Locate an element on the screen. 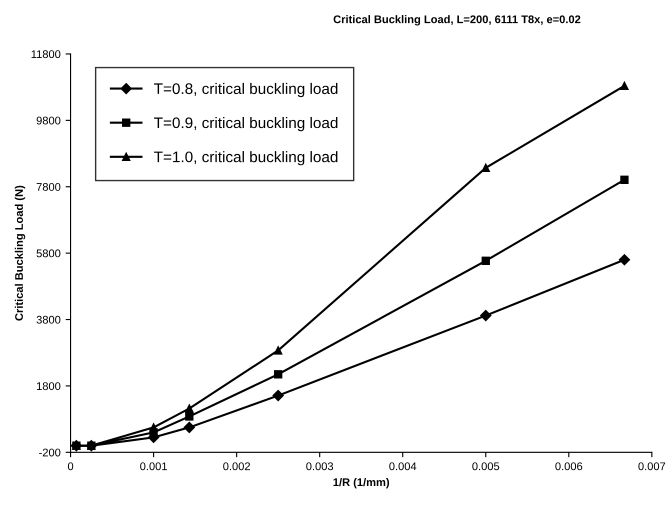 The image size is (672, 514). y-axis-title: Critical Buckling Load (N) is located at coordinates (20, 253).